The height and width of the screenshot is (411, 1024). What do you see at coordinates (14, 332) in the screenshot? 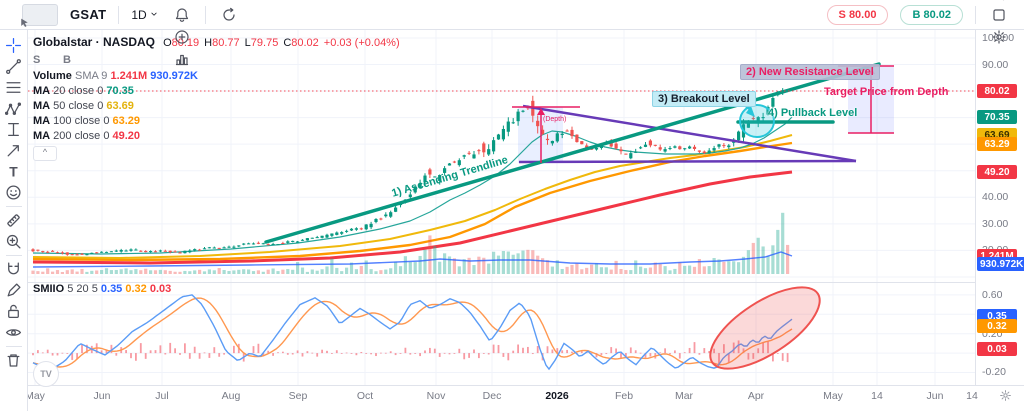
I see `hide-drawings-icon` at bounding box center [14, 332].